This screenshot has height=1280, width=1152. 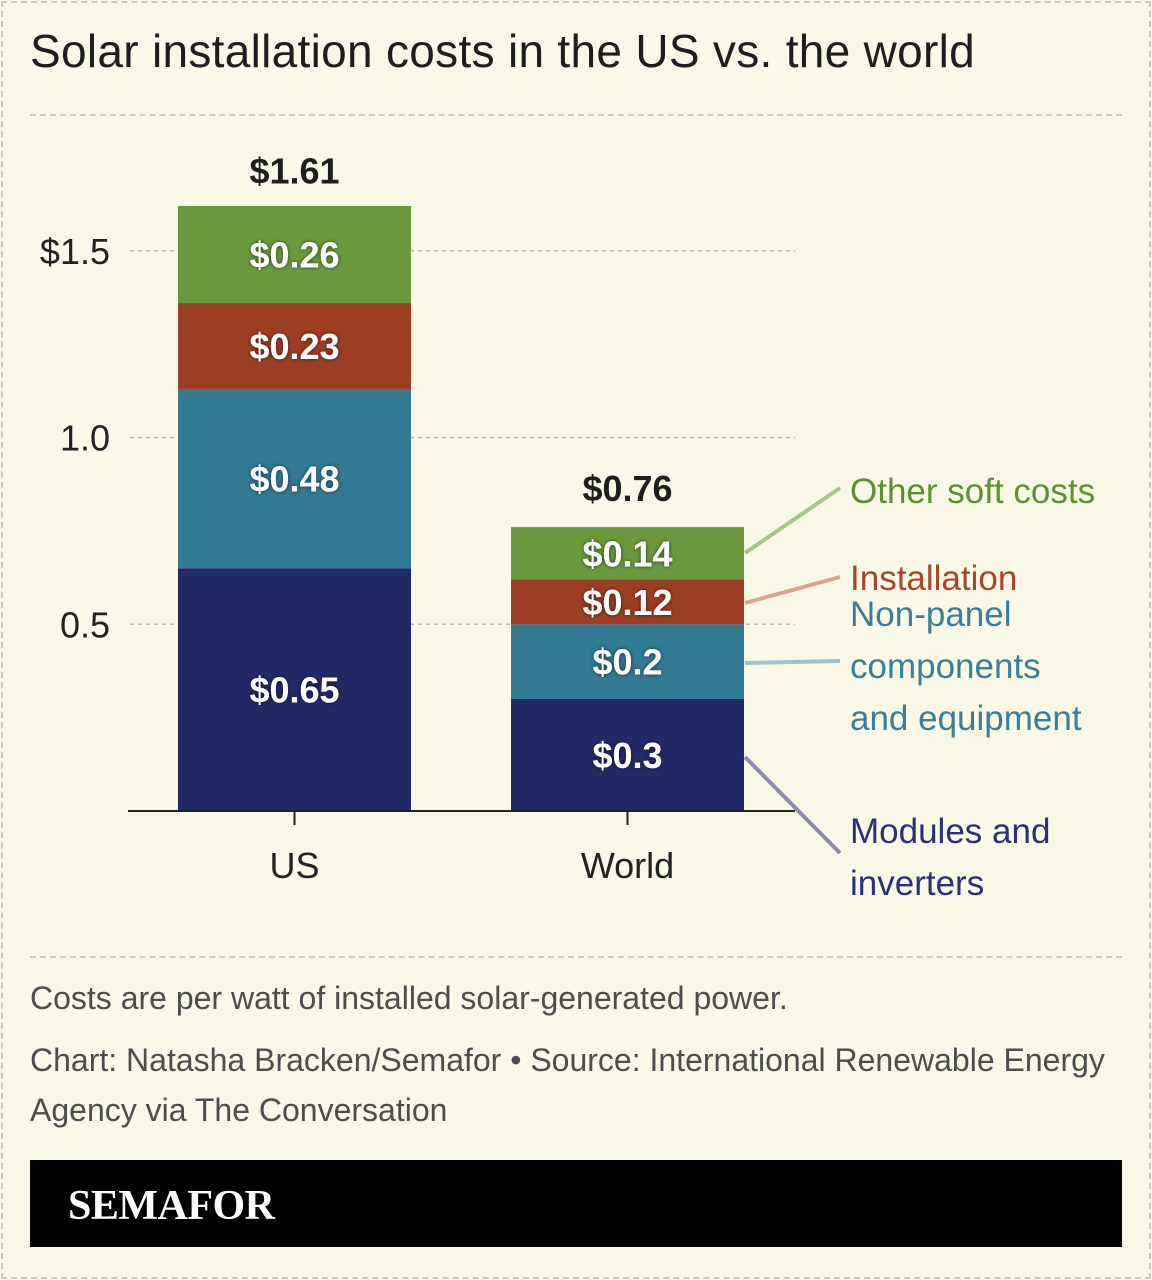 I want to click on segment-value-label: $0.14, so click(x=627, y=553).